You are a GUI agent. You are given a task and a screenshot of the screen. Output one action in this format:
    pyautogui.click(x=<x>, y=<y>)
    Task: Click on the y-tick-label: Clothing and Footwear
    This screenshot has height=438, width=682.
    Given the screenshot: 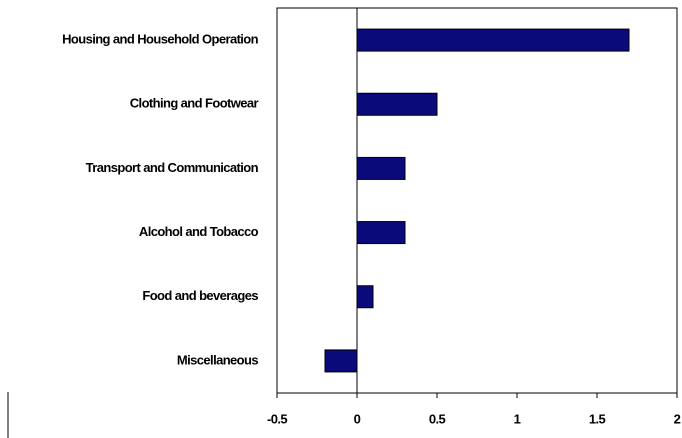 What is the action you would take?
    pyautogui.click(x=194, y=103)
    